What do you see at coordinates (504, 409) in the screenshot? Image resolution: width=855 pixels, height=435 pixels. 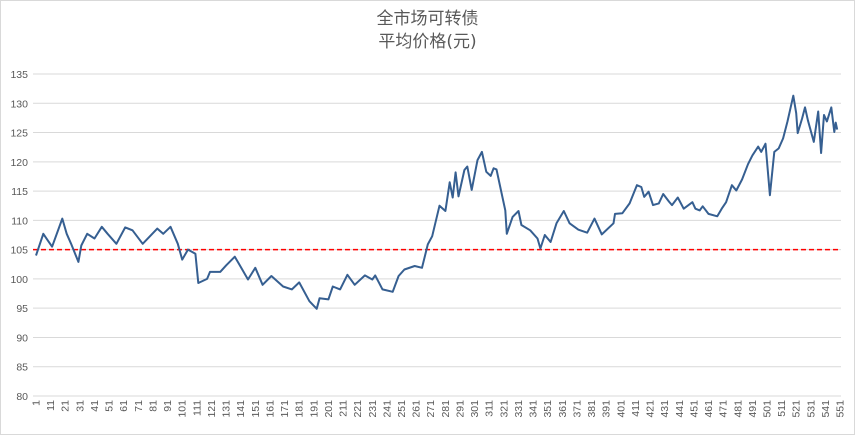 I see `x-tick-label: 321` at bounding box center [504, 409].